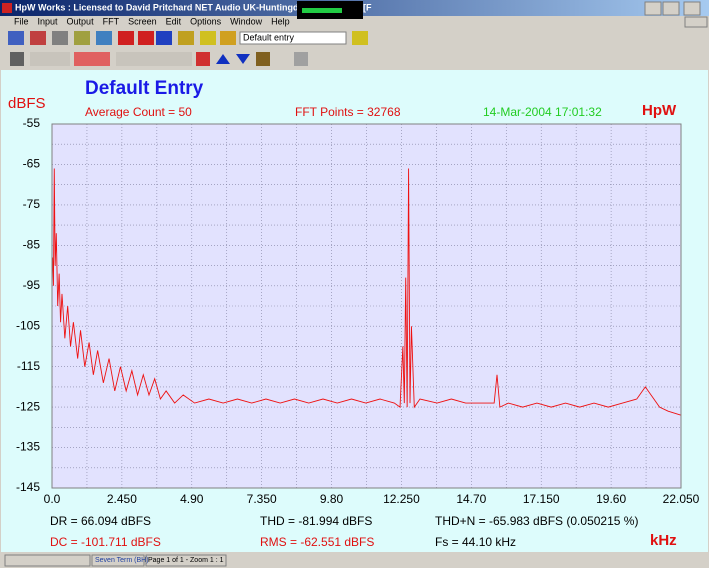 The height and width of the screenshot is (573, 709). I want to click on entry-dropdown, so click(293, 38).